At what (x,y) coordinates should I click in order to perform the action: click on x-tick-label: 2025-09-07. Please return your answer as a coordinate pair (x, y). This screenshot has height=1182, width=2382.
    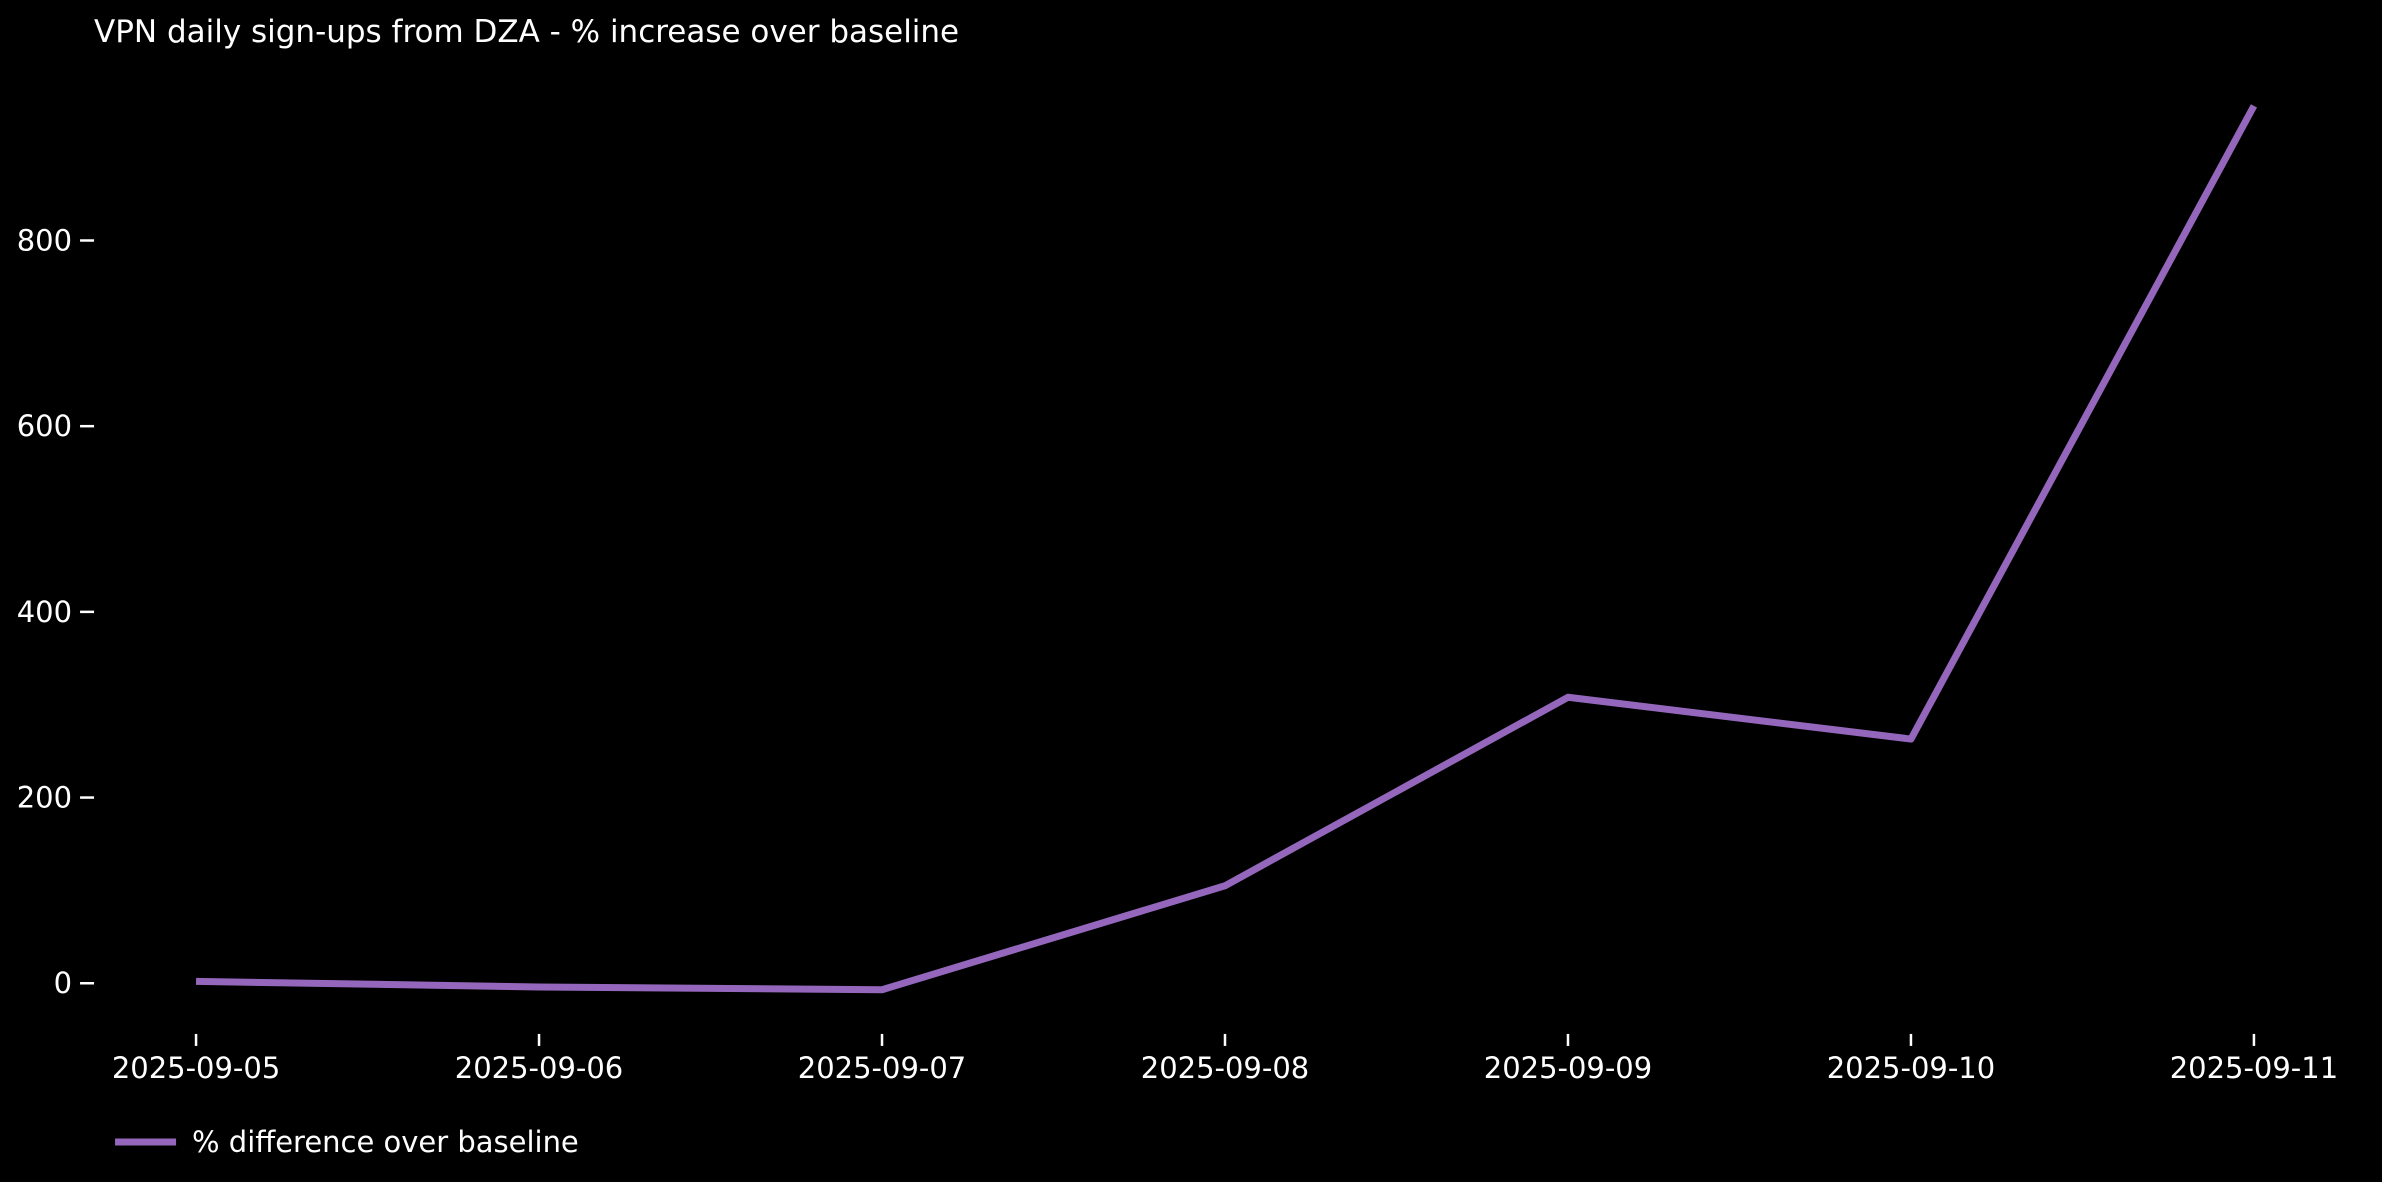
    Looking at the image, I should click on (882, 1068).